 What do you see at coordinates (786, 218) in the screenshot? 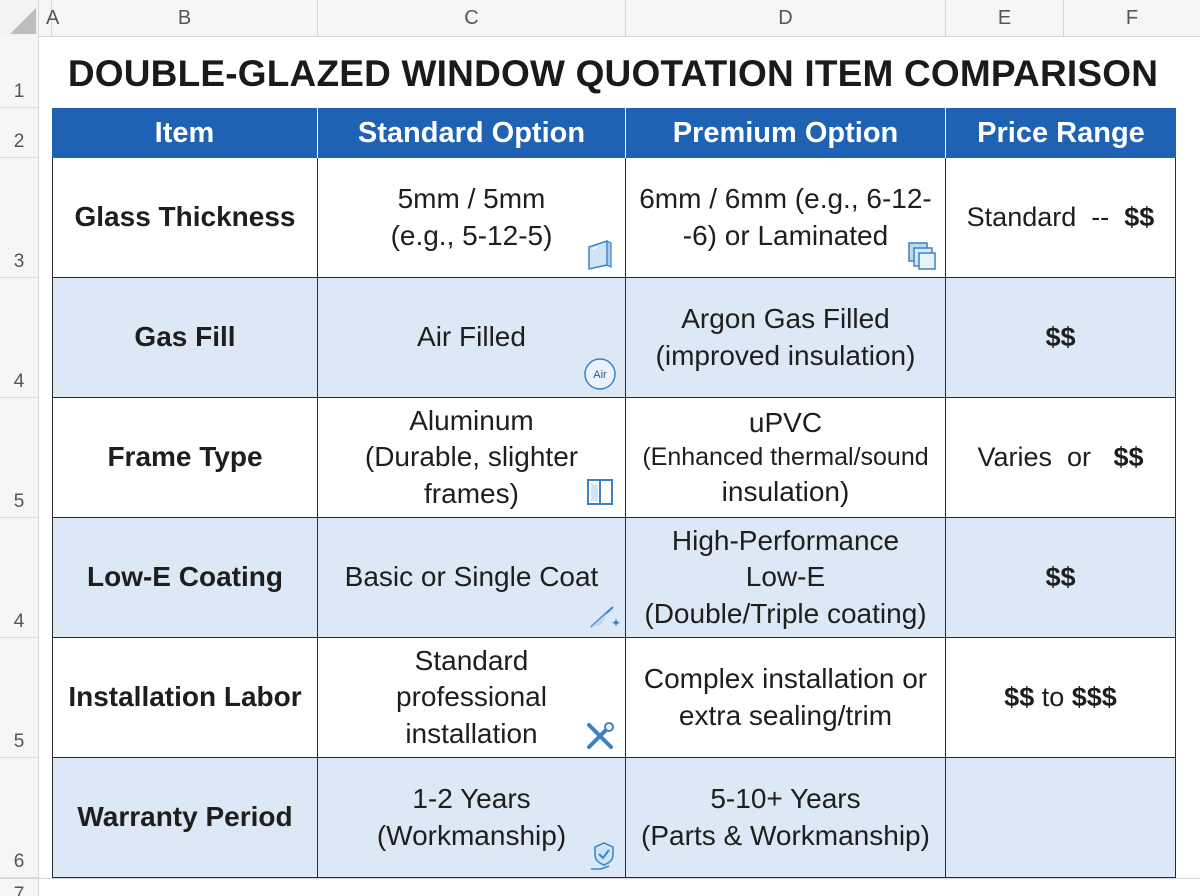
I see `premium-cell: 6mm / 6mm (e.g., 6-12- -6) or Laminated` at bounding box center [786, 218].